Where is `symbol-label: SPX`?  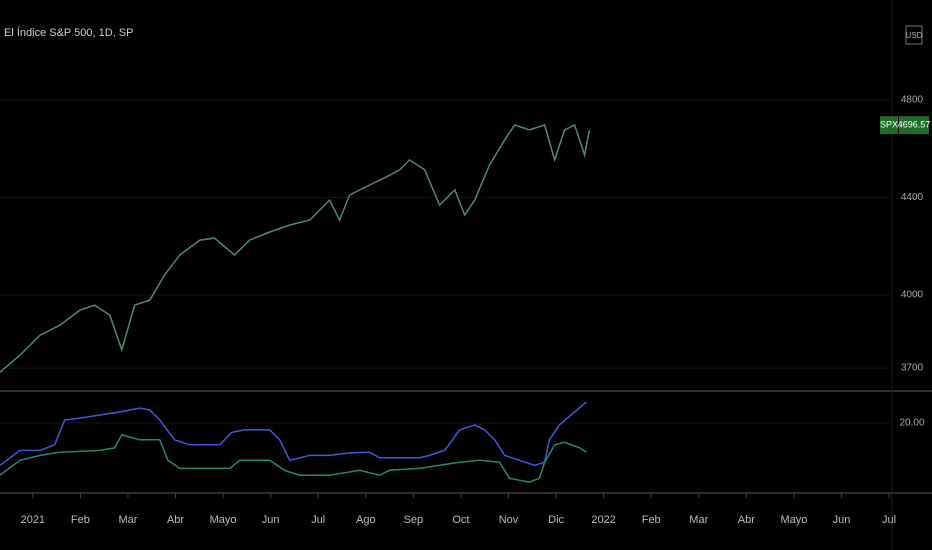 symbol-label: SPX is located at coordinates (889, 125).